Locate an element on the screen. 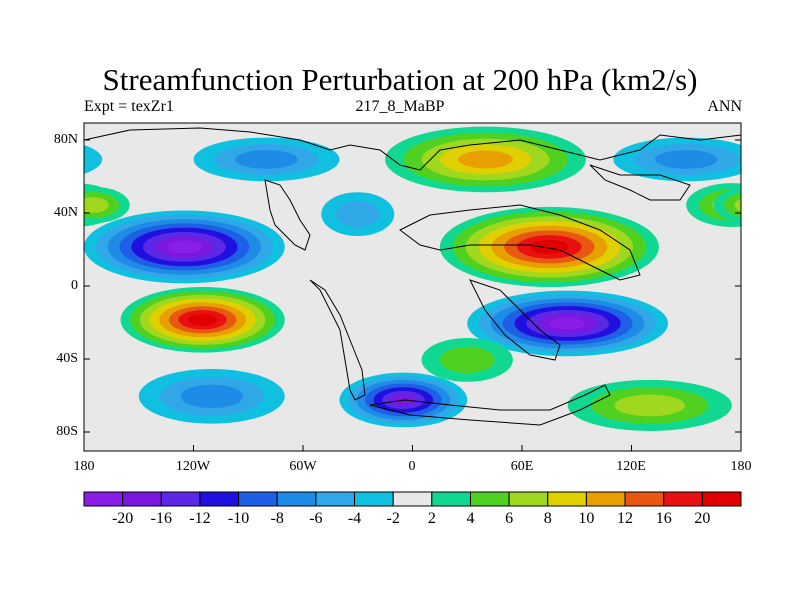 This screenshot has width=800, height=600. colorbar-label: 20 is located at coordinates (702, 518).